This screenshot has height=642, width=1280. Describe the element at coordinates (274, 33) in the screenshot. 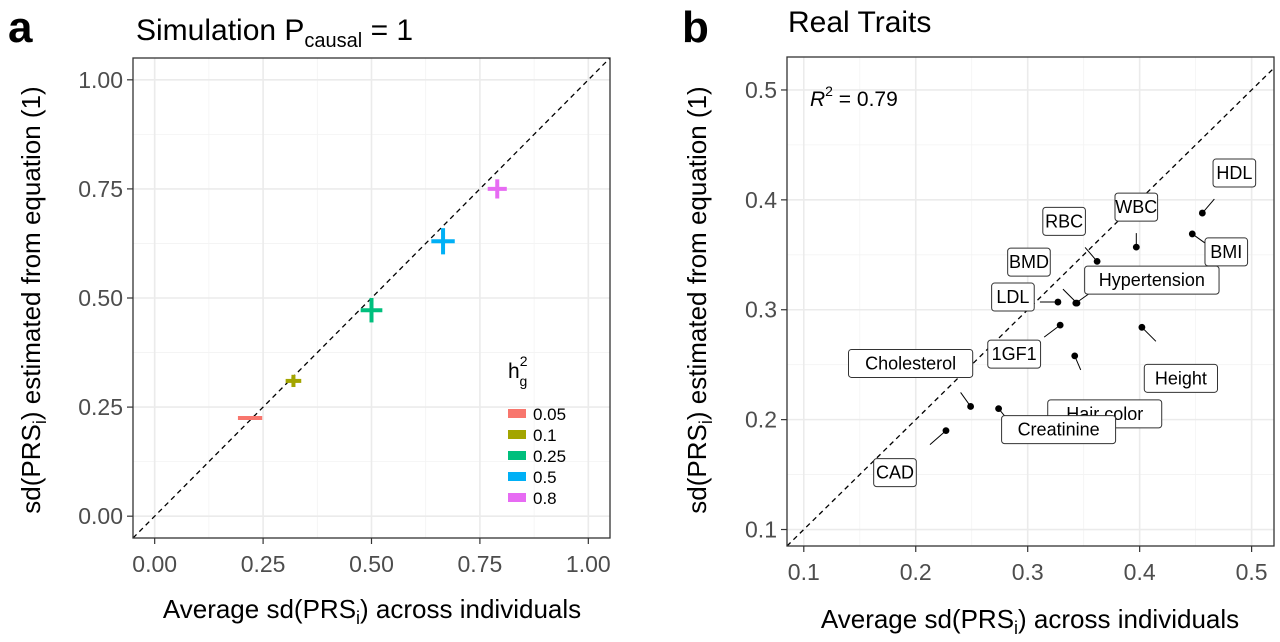

I see `panel-a-title: Simulation Pcausal = 1` at that location.